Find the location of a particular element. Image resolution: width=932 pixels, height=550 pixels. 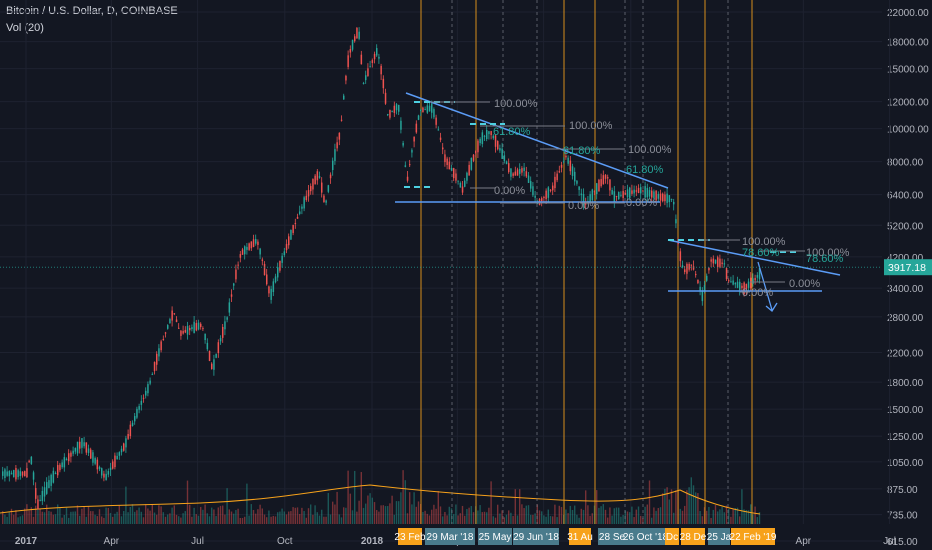

time-tick-label: Oct is located at coordinates (285, 541).